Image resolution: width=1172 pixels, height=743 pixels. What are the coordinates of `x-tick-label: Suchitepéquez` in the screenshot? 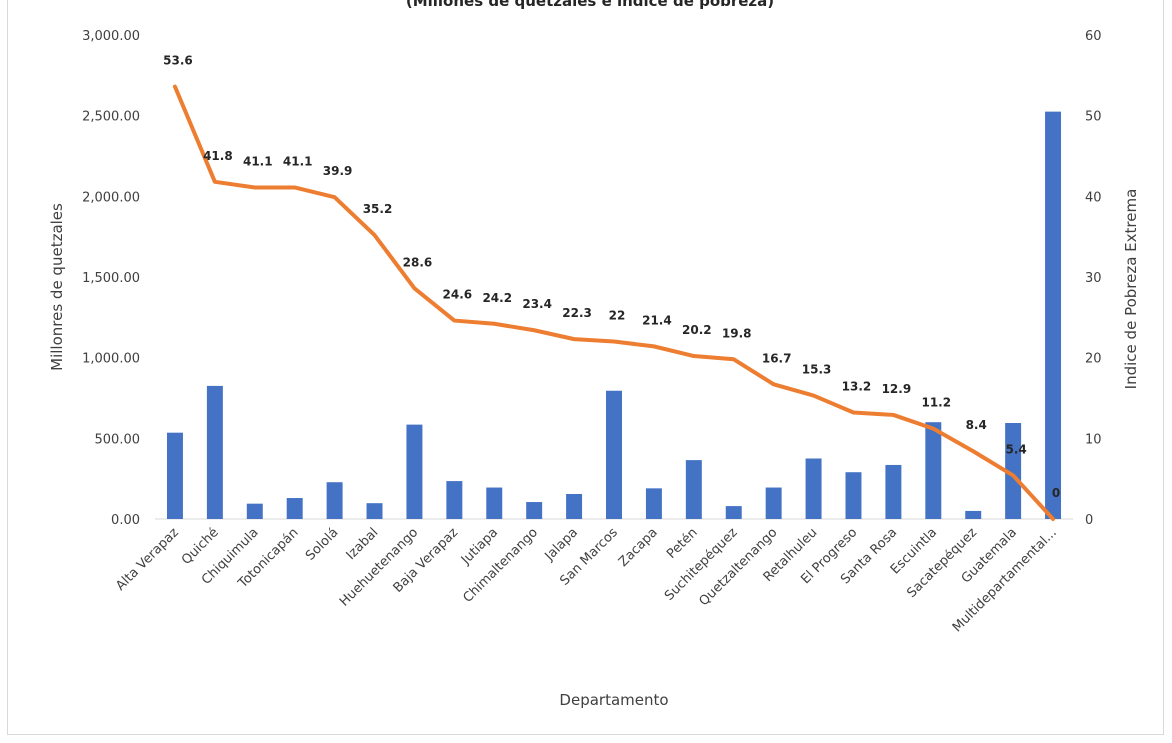 It's located at (701, 564).